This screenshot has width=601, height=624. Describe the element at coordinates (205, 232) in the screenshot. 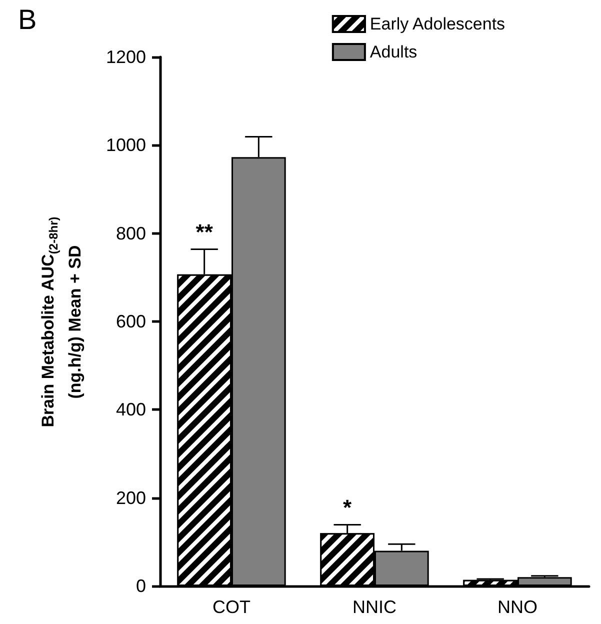

I see `annotation: **` at that location.